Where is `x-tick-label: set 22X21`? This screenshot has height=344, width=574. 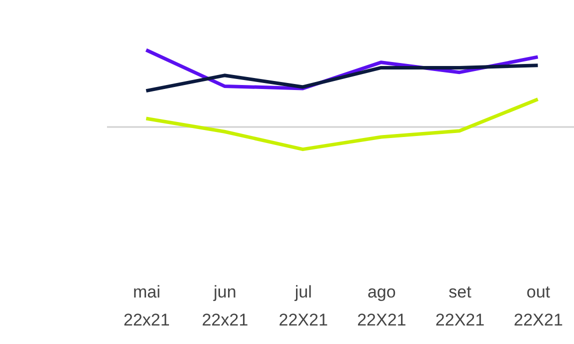
x-tick-label: set 22X21 is located at coordinates (460, 306).